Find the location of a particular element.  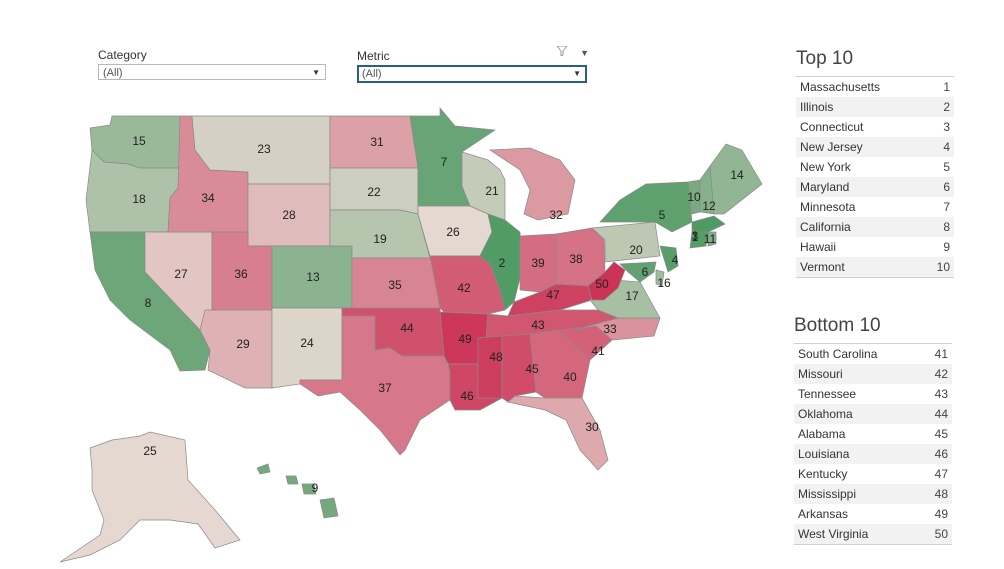

state-ri is located at coordinates (712, 239).